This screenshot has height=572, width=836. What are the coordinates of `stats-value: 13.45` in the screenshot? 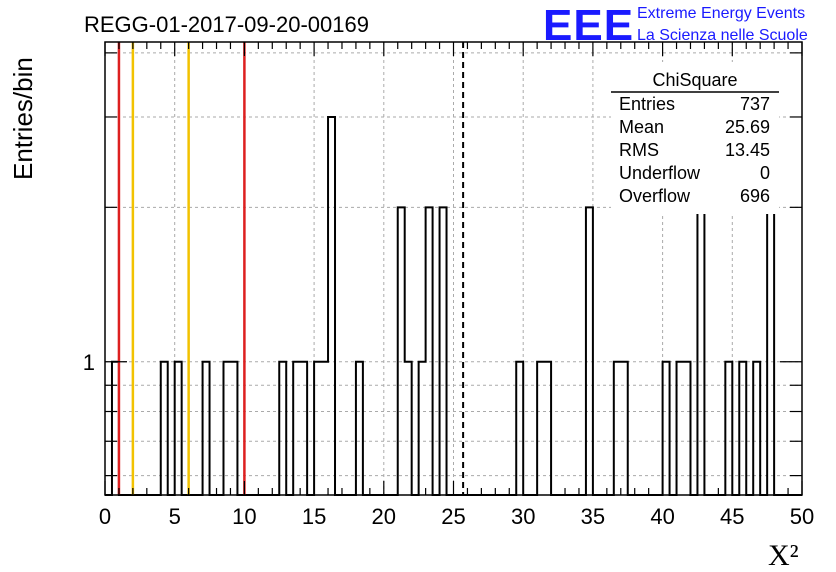 It's located at (747, 150).